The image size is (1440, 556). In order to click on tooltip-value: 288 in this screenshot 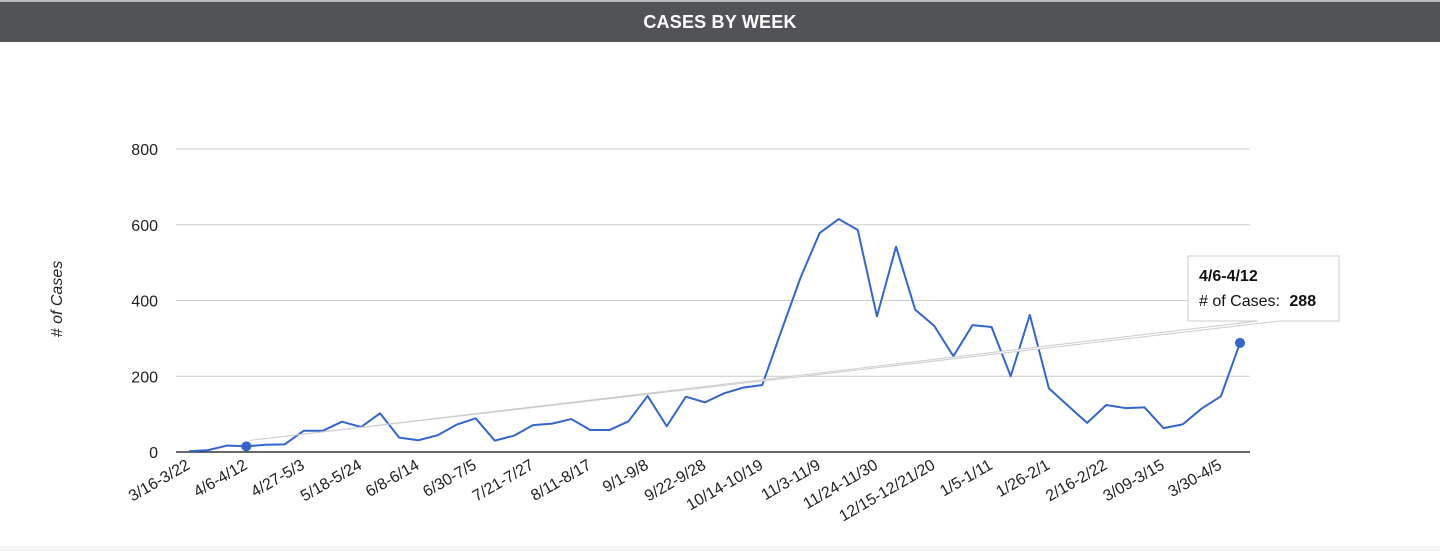, I will do `click(1302, 301)`.